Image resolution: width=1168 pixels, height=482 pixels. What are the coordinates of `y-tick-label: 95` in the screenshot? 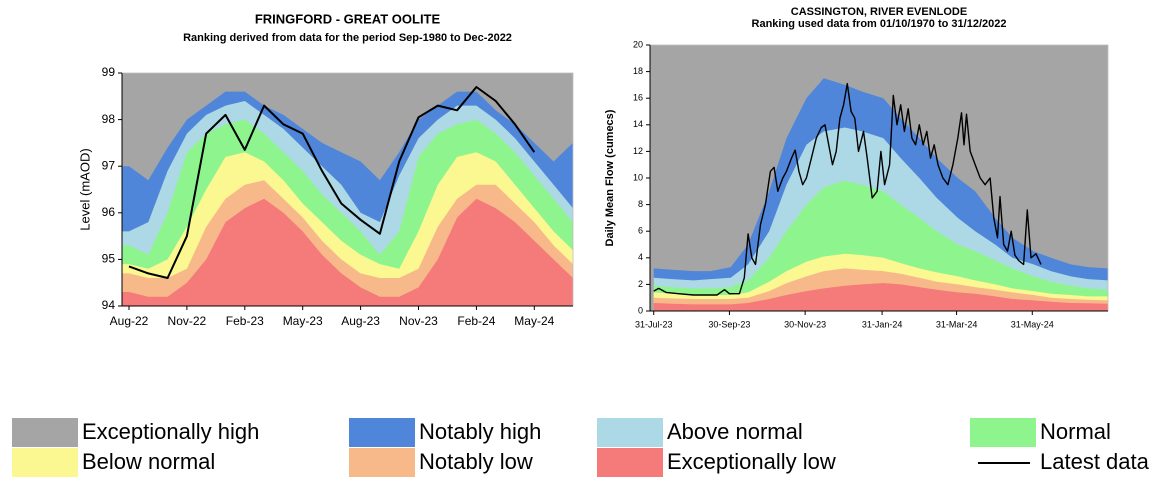 It's located at (109, 259).